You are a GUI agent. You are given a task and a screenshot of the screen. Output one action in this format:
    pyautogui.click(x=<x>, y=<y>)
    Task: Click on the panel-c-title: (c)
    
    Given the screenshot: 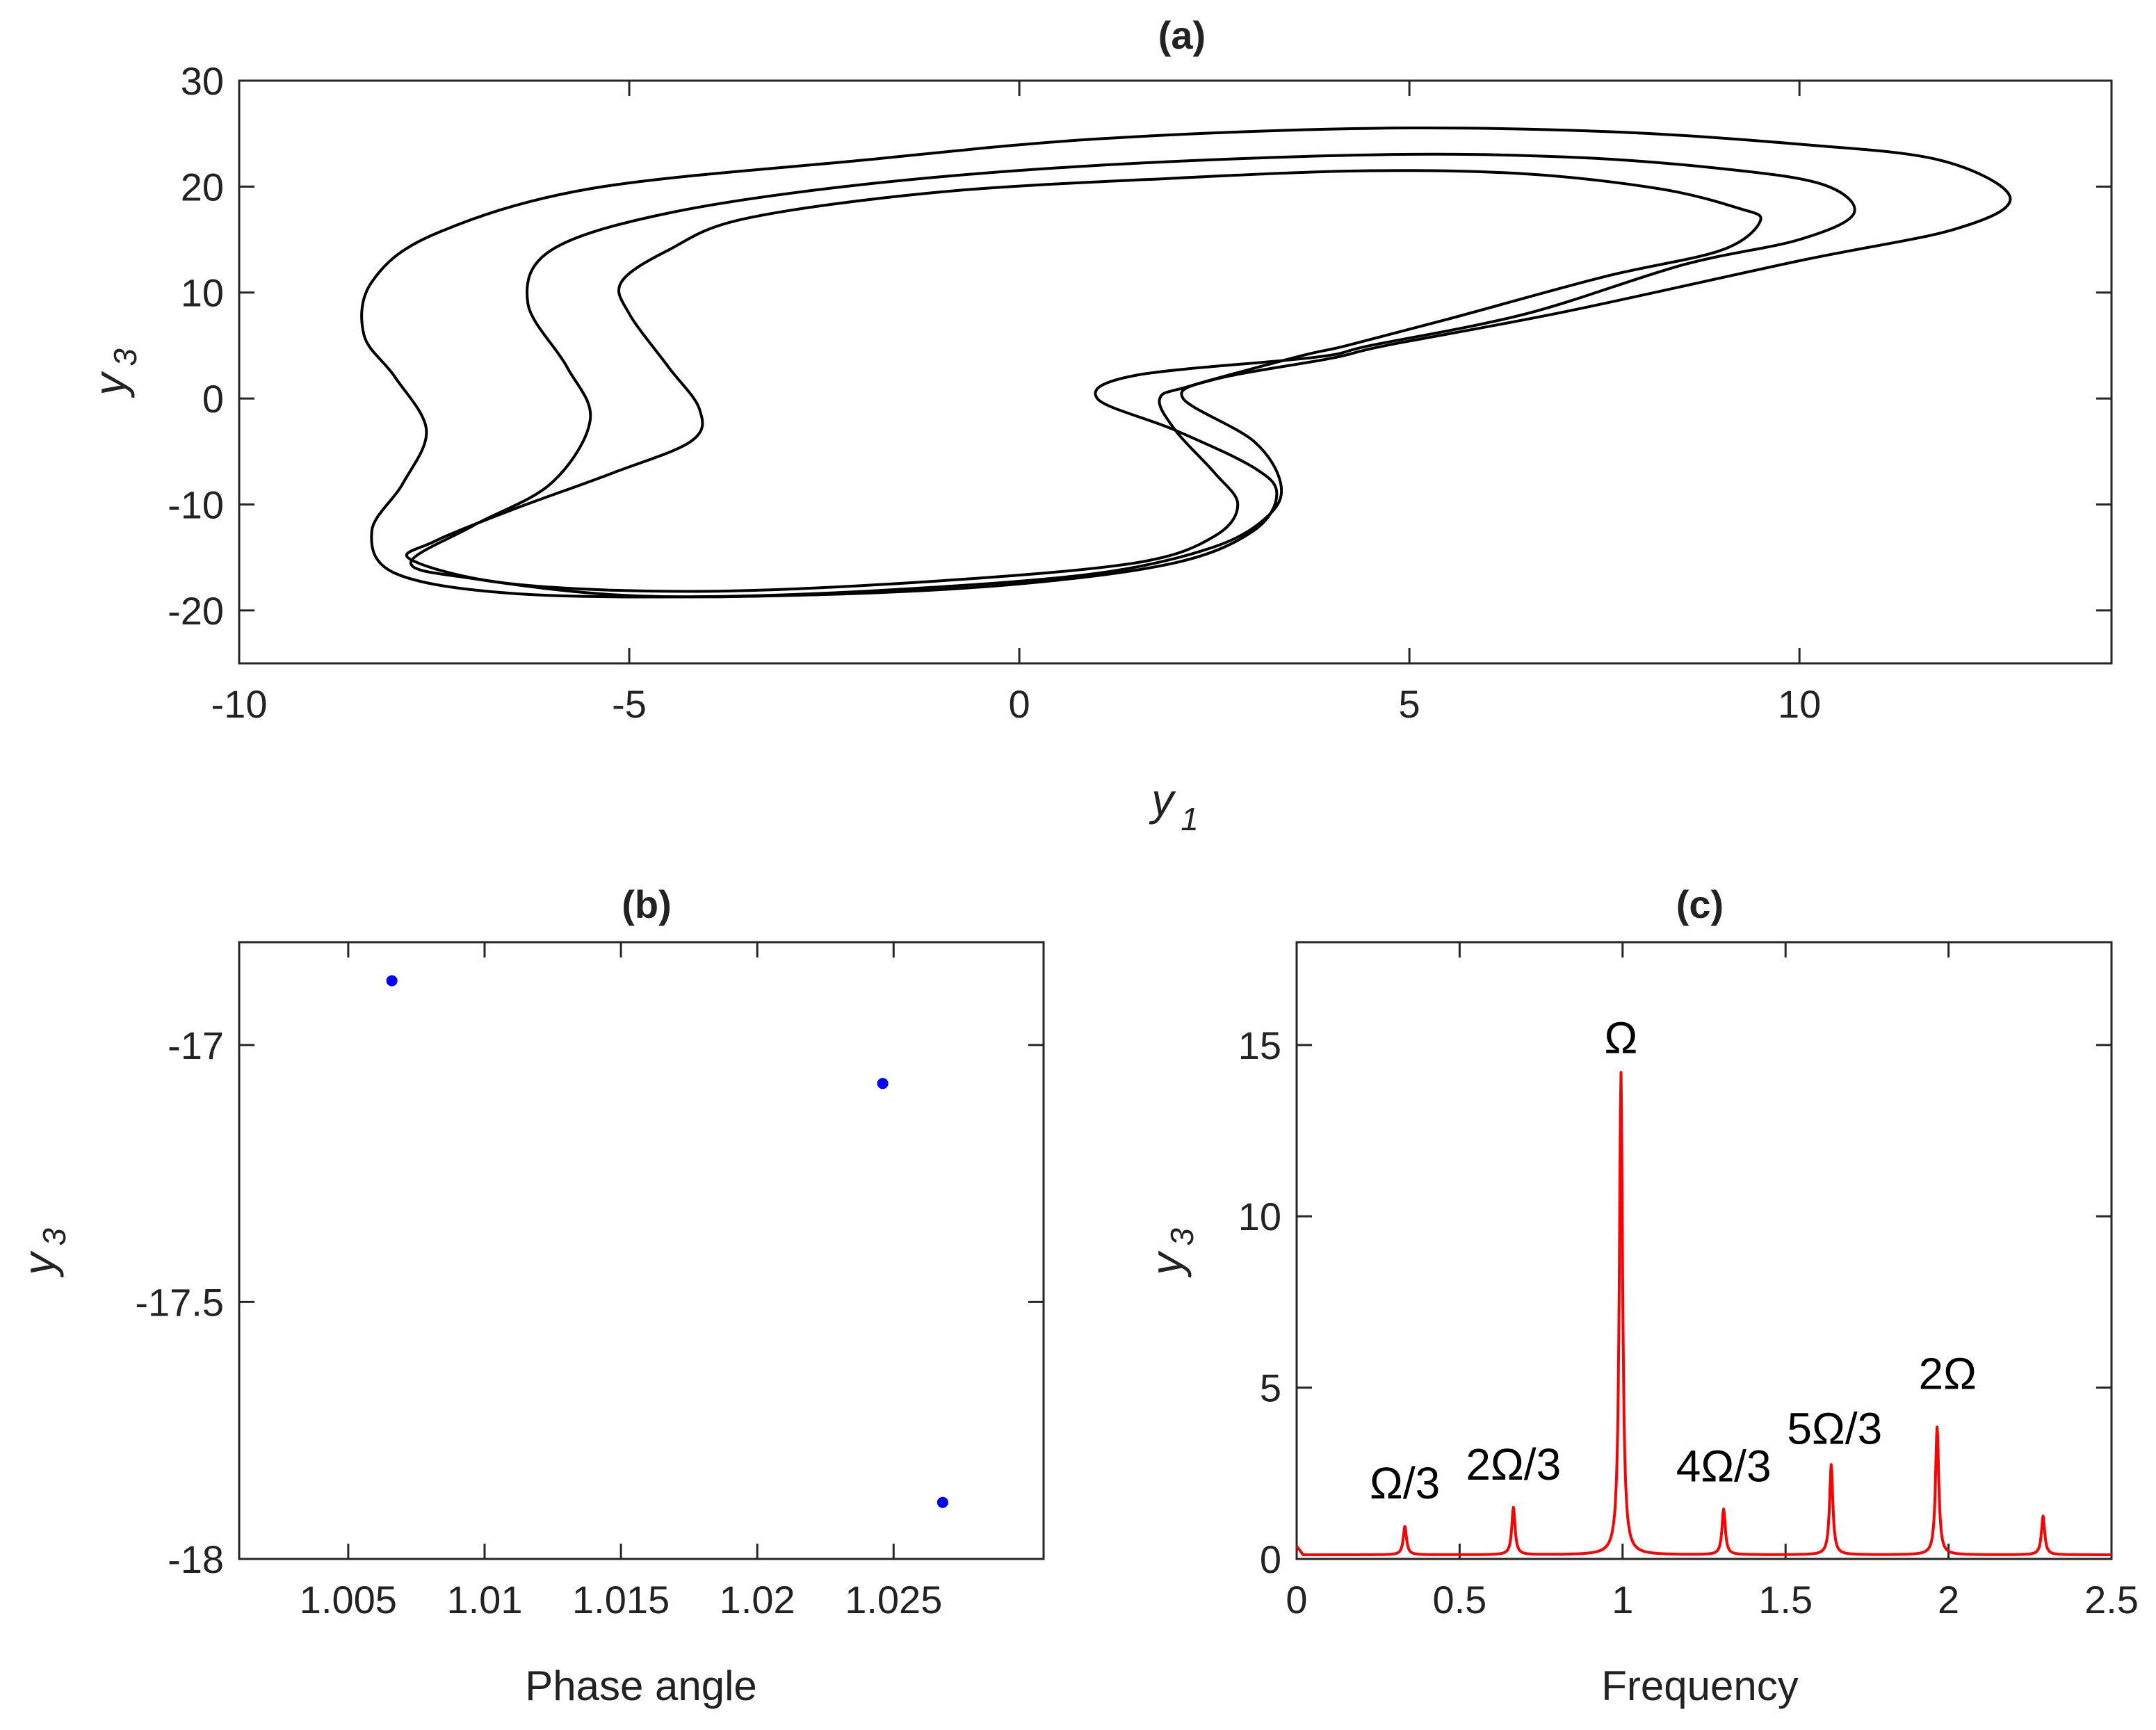 What is the action you would take?
    pyautogui.click(x=1700, y=904)
    